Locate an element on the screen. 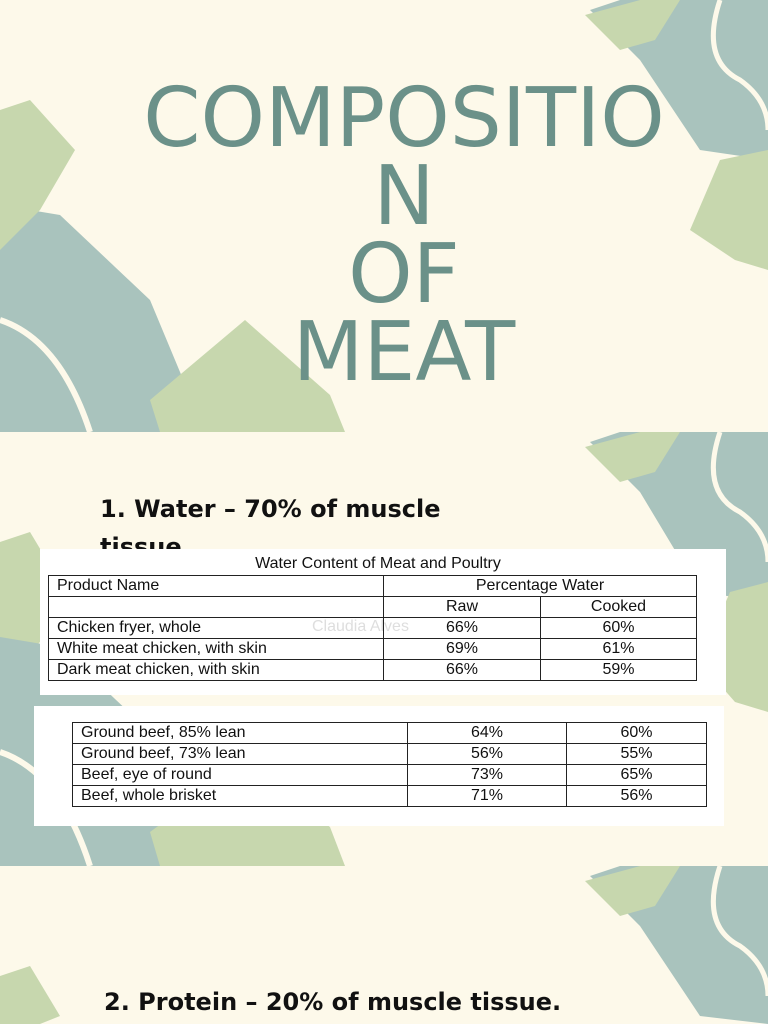  table-row: Dark meat chicken, with skin 66% 59% is located at coordinates (372, 670).